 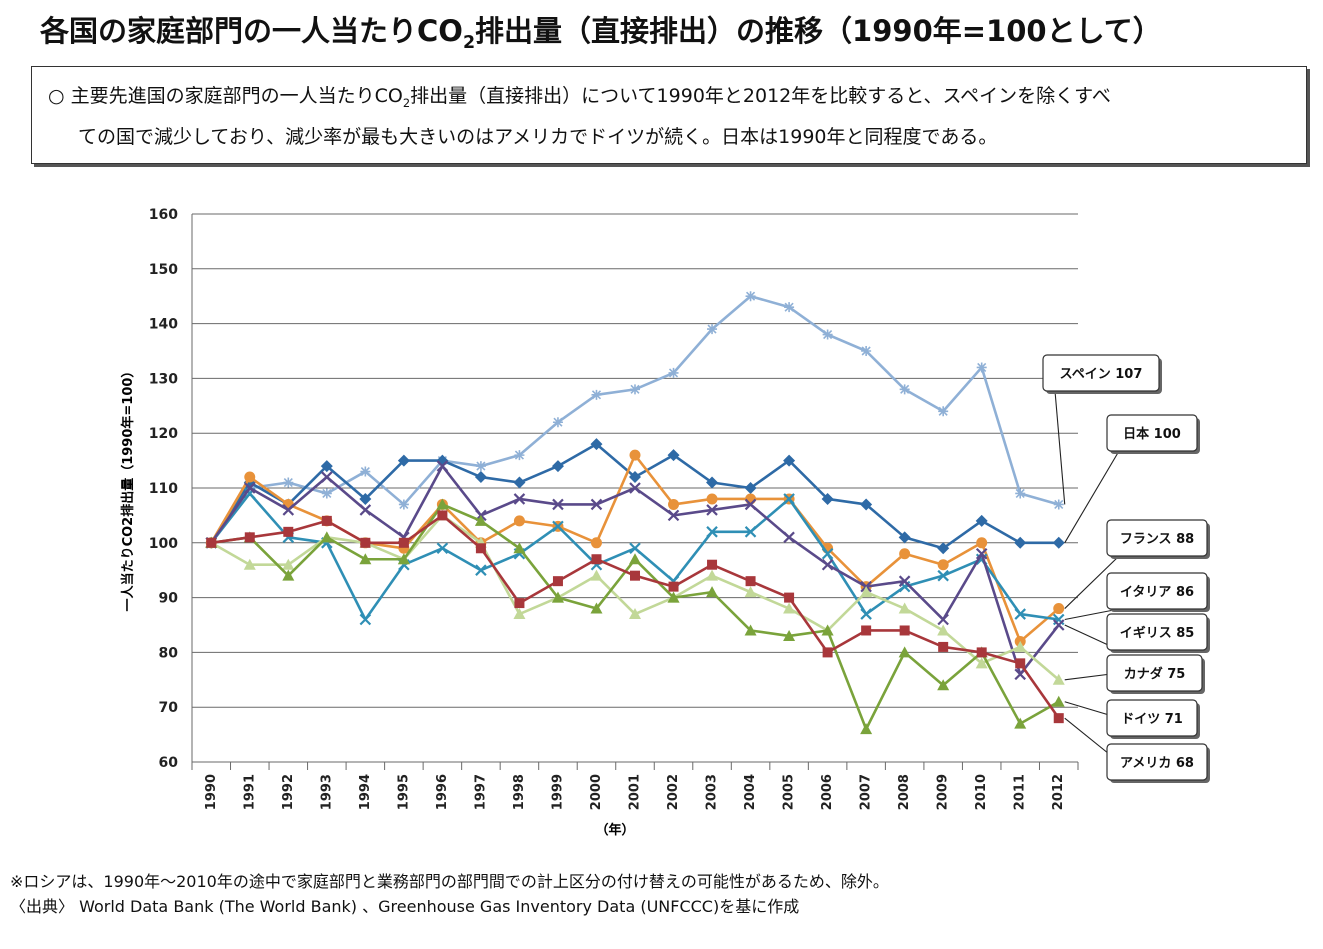 I want to click on x-tick-label: 2005, so click(x=789, y=792).